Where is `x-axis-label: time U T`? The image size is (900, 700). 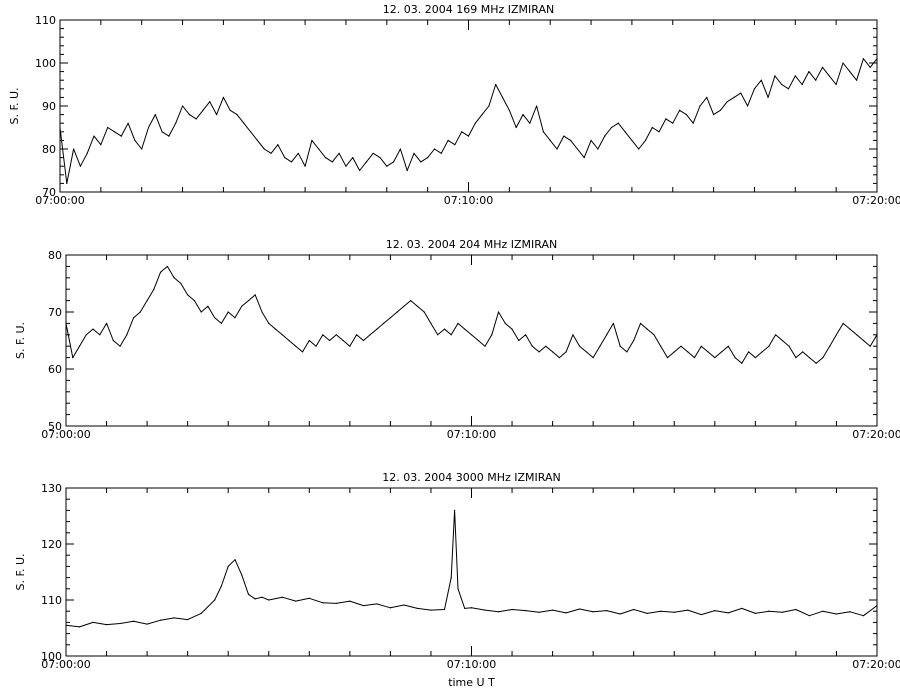
x-axis-label: time U T is located at coordinates (471, 682).